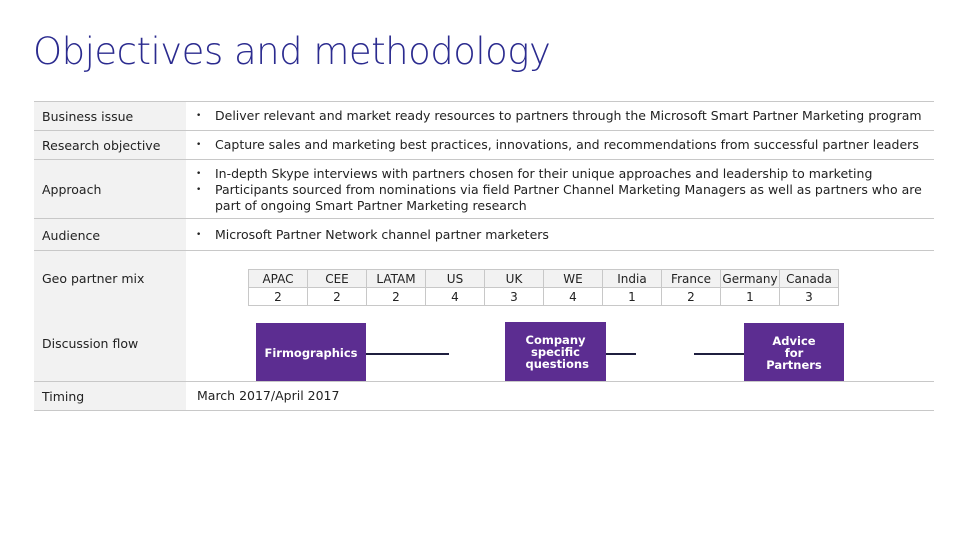 The height and width of the screenshot is (551, 979). I want to click on region-header: India, so click(632, 278).